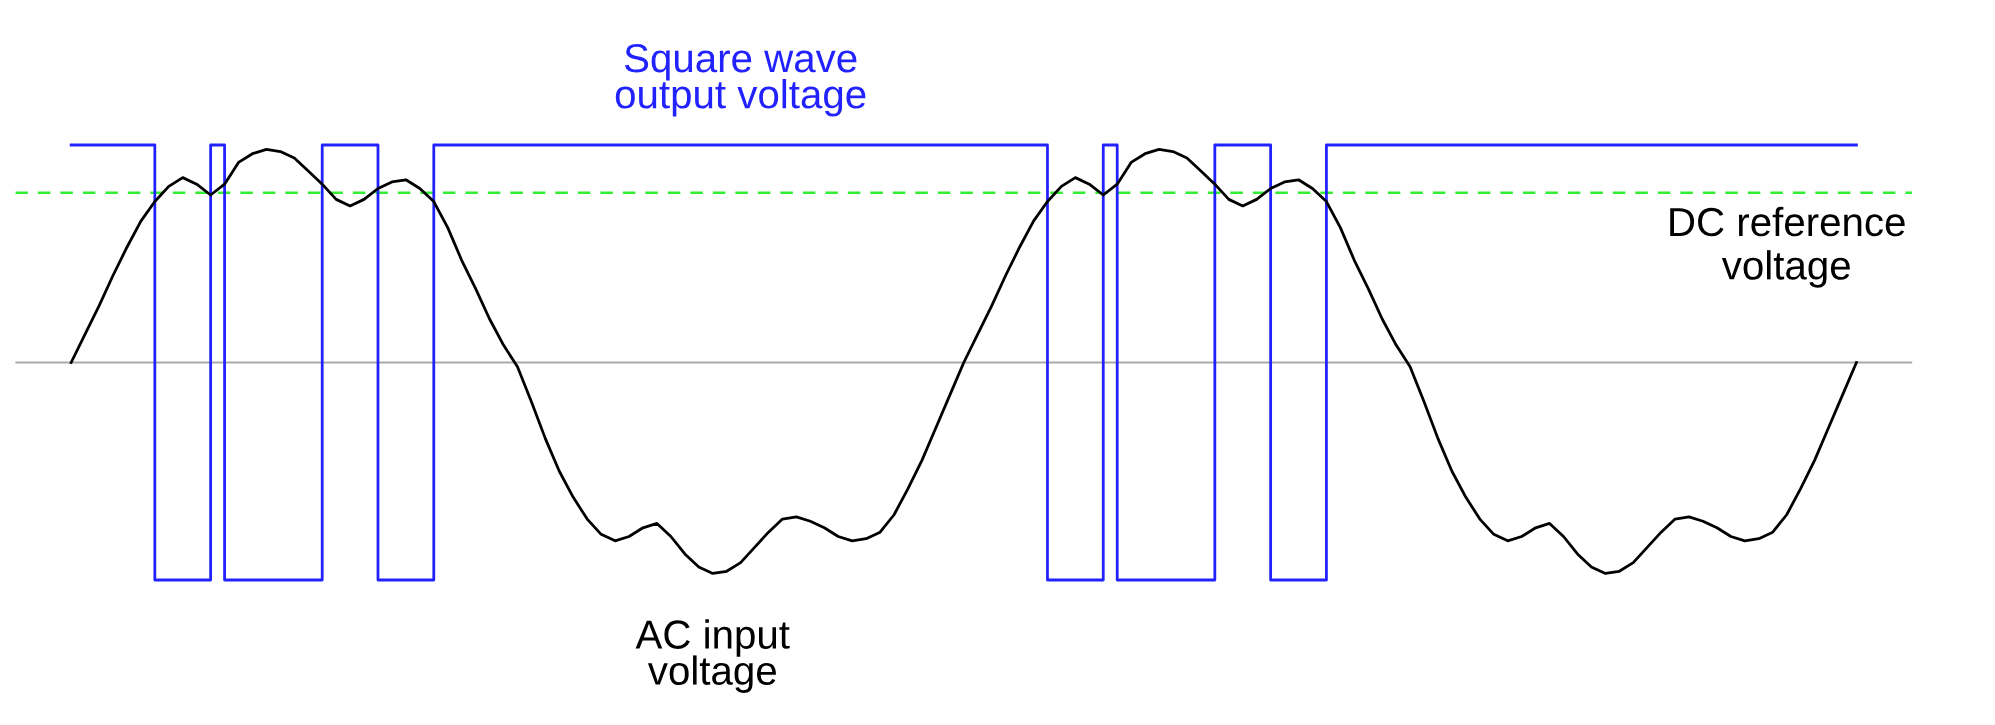 This screenshot has width=1995, height=725. What do you see at coordinates (1787, 247) in the screenshot?
I see `ref-line-label: DC reference voltage` at bounding box center [1787, 247].